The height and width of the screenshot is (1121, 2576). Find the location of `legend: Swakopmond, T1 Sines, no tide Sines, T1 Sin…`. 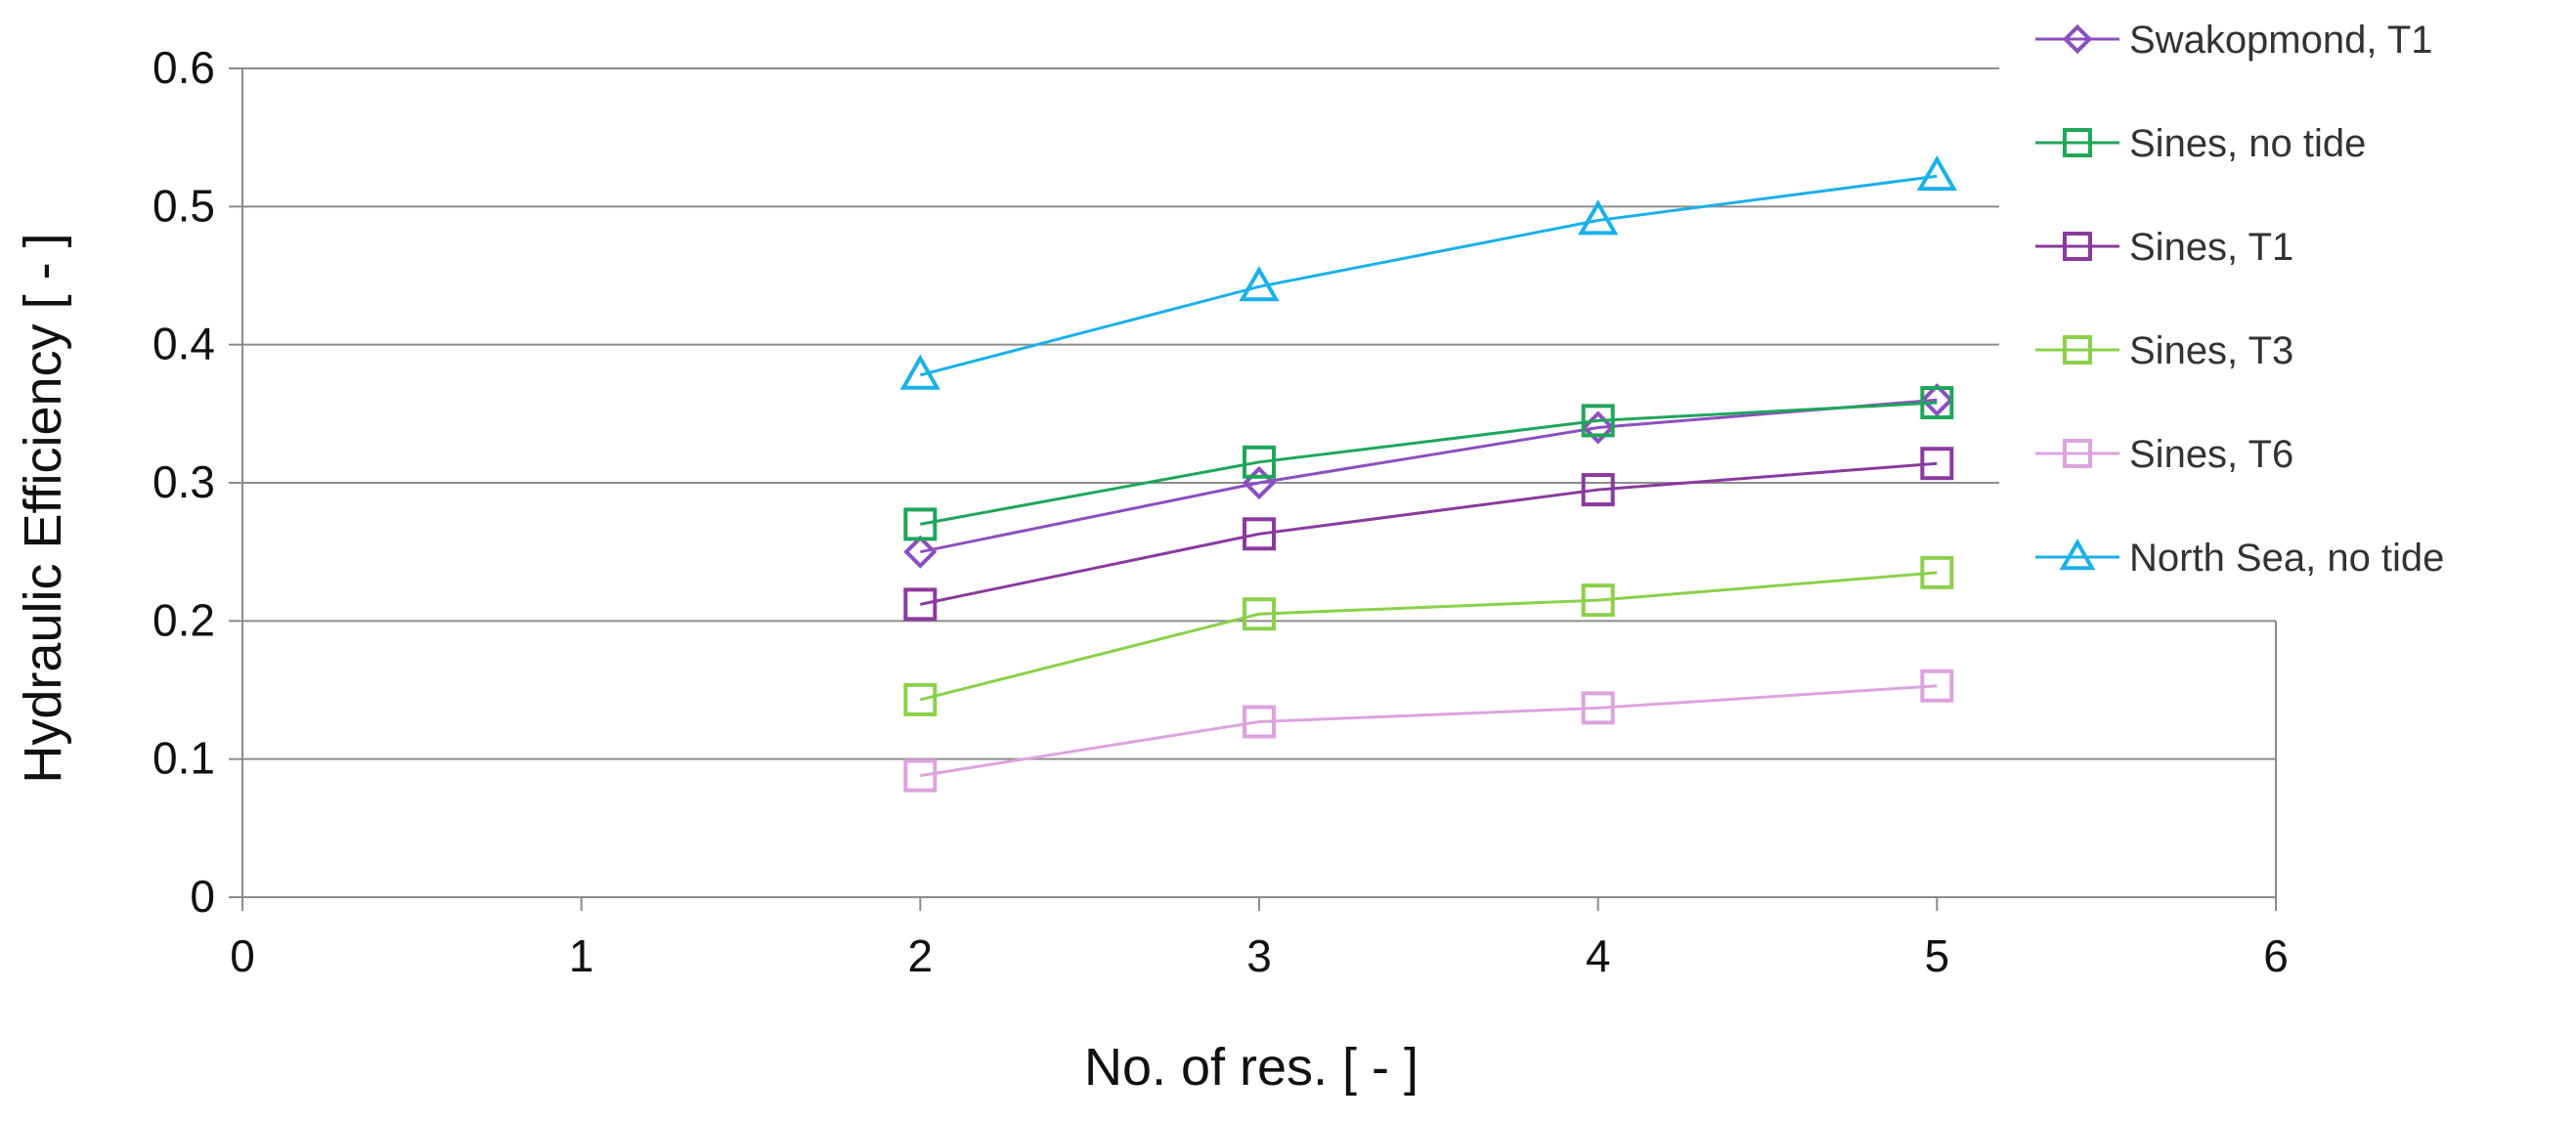

legend: Swakopmond, T1 Sines, no tide Sines, T1 Sin… is located at coordinates (2239, 299).